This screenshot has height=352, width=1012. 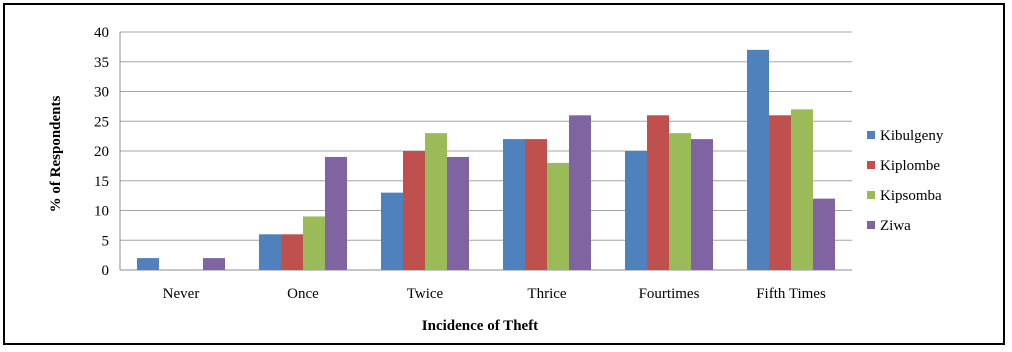 I want to click on bar-kiplombe-fourtimes, so click(x=658, y=192).